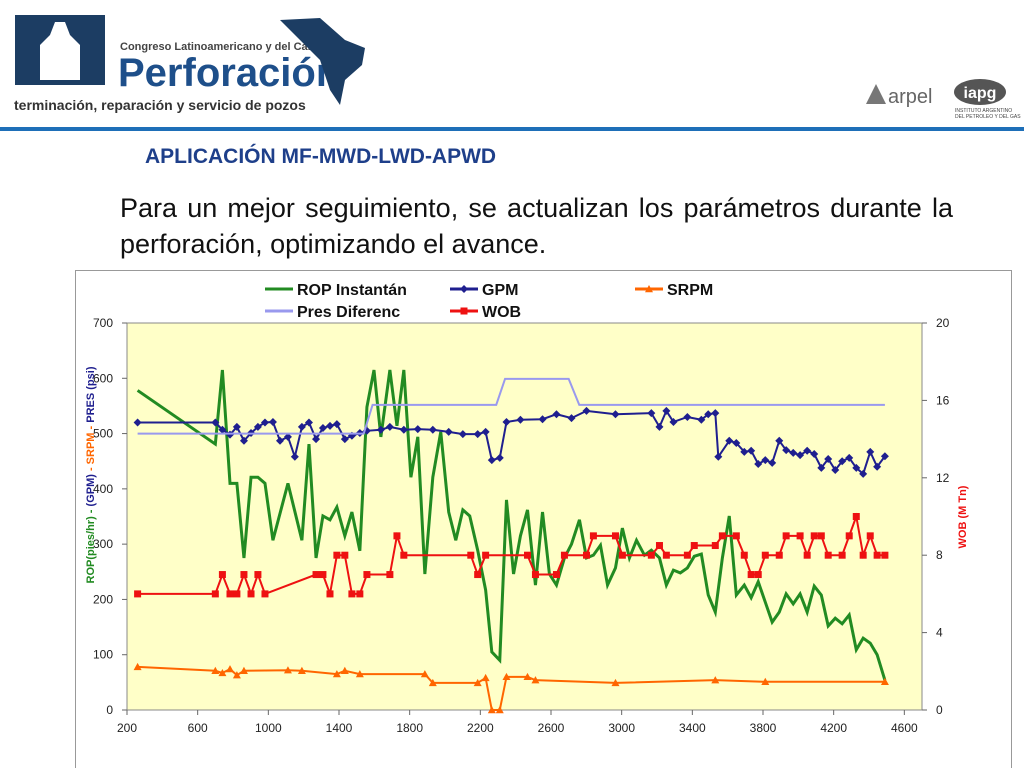 Image resolution: width=1024 pixels, height=768 pixels. Describe the element at coordinates (464, 311) in the screenshot. I see `legend-marker` at that location.